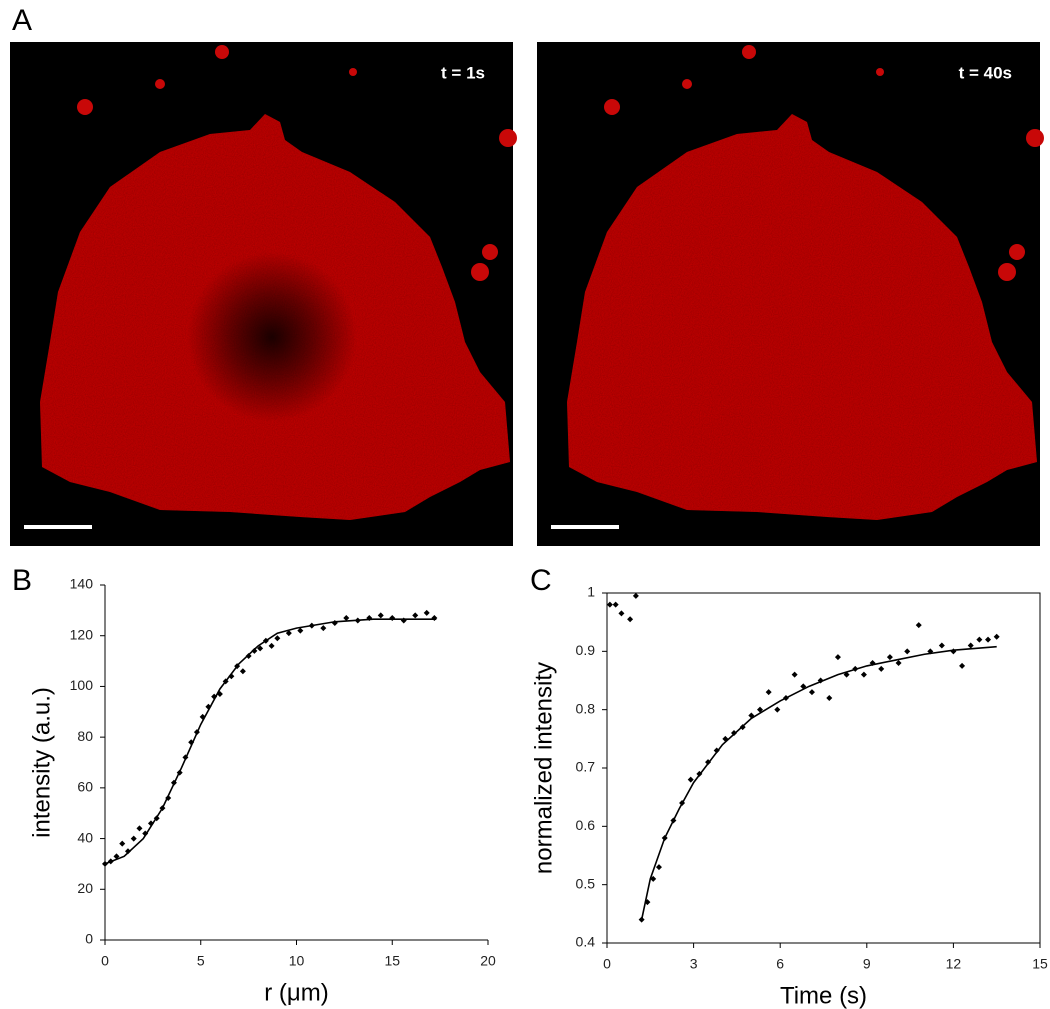 This screenshot has height=1009, width=1050. I want to click on panel-label: C, so click(541, 580).